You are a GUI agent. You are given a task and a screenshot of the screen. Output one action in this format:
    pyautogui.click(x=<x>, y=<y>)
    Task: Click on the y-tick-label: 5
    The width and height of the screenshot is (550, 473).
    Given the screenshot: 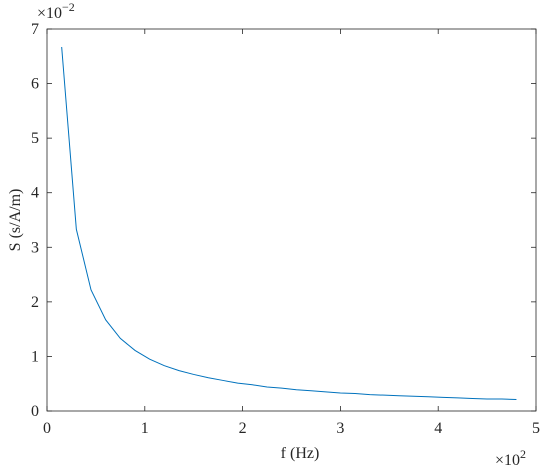 What is the action you would take?
    pyautogui.click(x=35, y=138)
    